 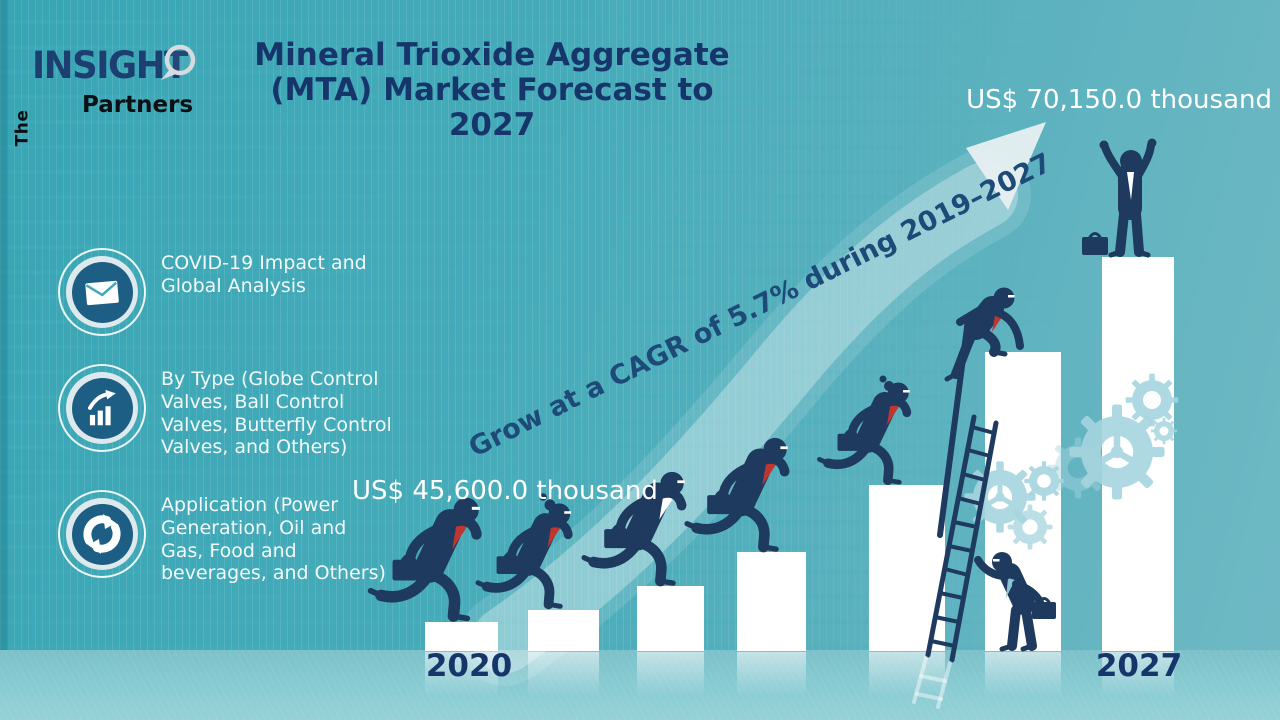 What do you see at coordinates (955, 561) in the screenshot?
I see `ladder` at bounding box center [955, 561].